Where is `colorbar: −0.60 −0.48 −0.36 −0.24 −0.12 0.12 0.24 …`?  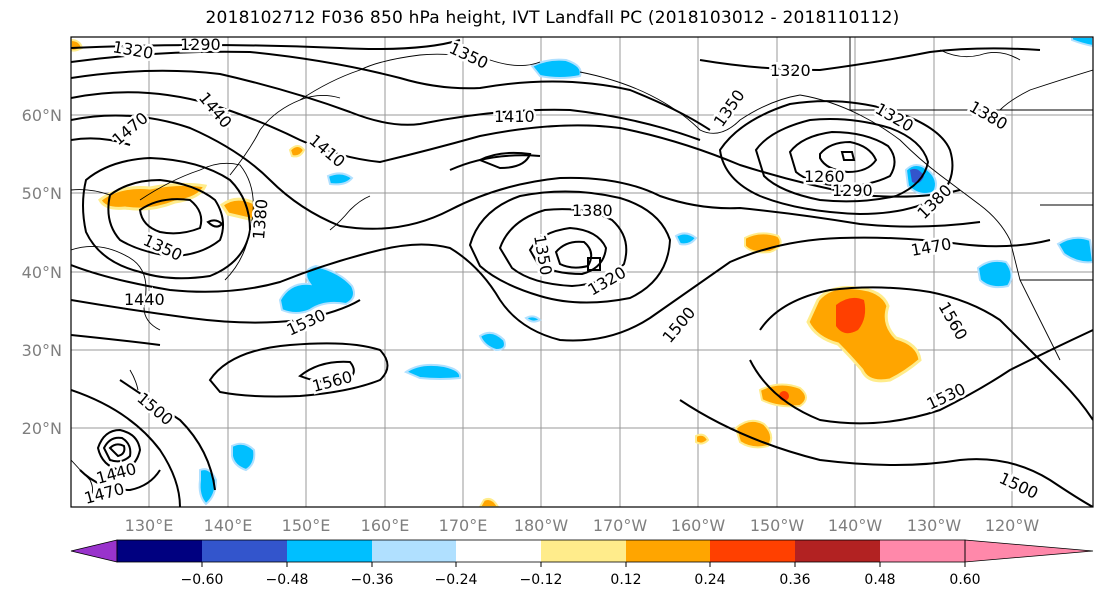 colorbar: −0.60 −0.48 −0.36 −0.24 −0.12 0.12 0.24 … is located at coordinates (582, 563).